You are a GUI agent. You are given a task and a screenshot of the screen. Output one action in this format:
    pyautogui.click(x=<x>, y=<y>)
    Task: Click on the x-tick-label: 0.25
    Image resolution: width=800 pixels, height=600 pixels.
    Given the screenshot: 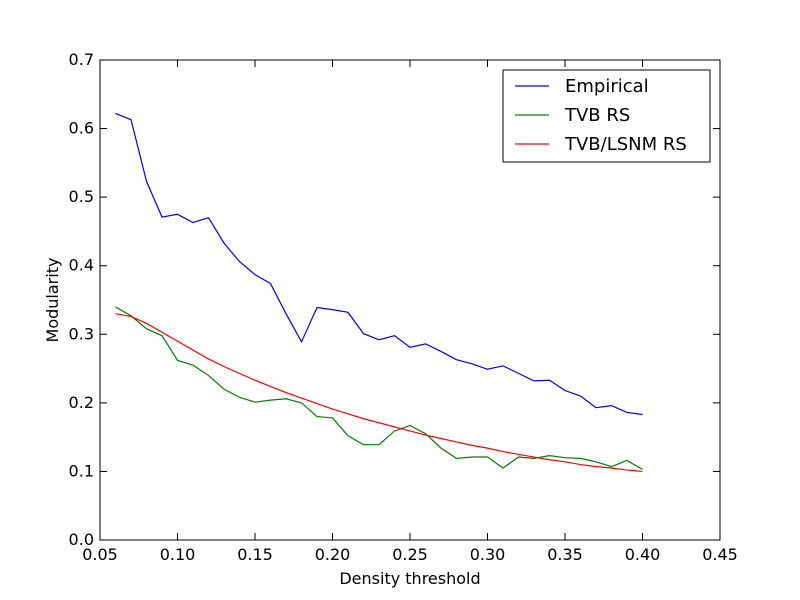 What is the action you would take?
    pyautogui.click(x=410, y=554)
    